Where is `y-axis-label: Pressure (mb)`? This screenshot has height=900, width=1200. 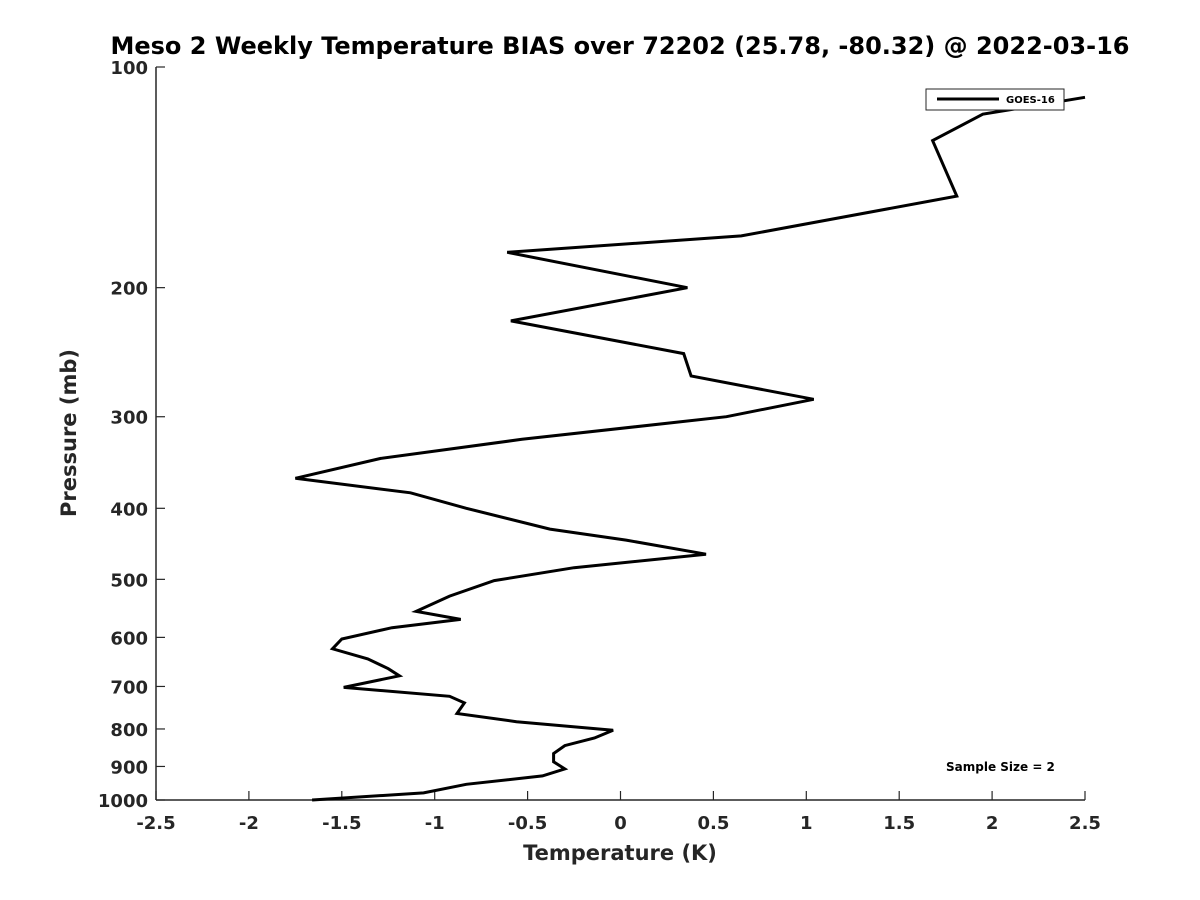
y-axis-label: Pressure (mb) is located at coordinates (69, 433).